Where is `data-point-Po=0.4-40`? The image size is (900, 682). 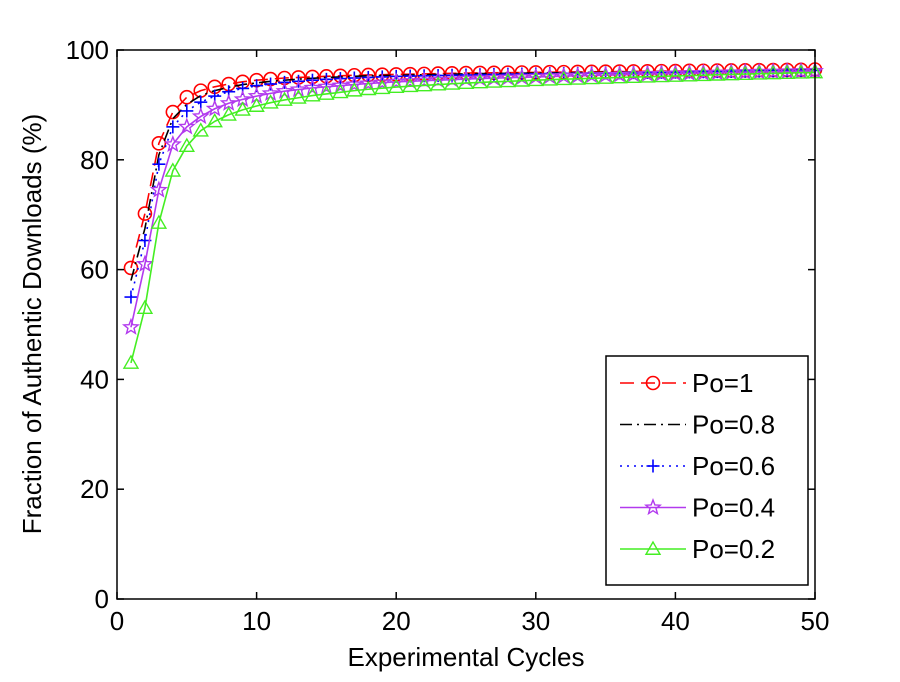 data-point-Po=0.4-40 is located at coordinates (675, 73).